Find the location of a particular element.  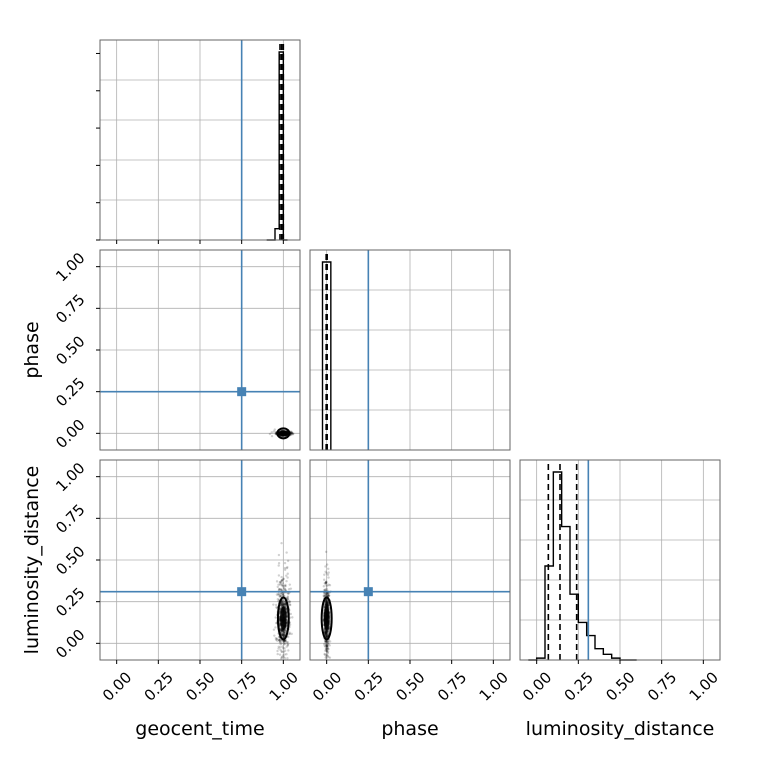

xtick-label-phase-3: 0.75 is located at coordinates (452, 686).